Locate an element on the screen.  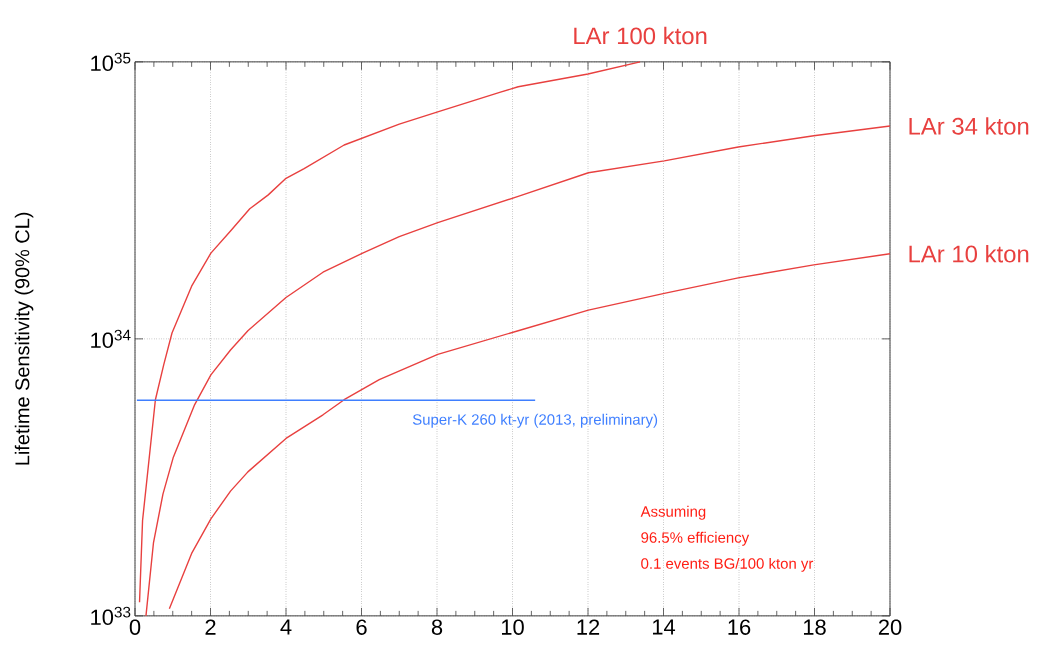
y-tick-label: 10$^{33}$ is located at coordinates (111, 616).